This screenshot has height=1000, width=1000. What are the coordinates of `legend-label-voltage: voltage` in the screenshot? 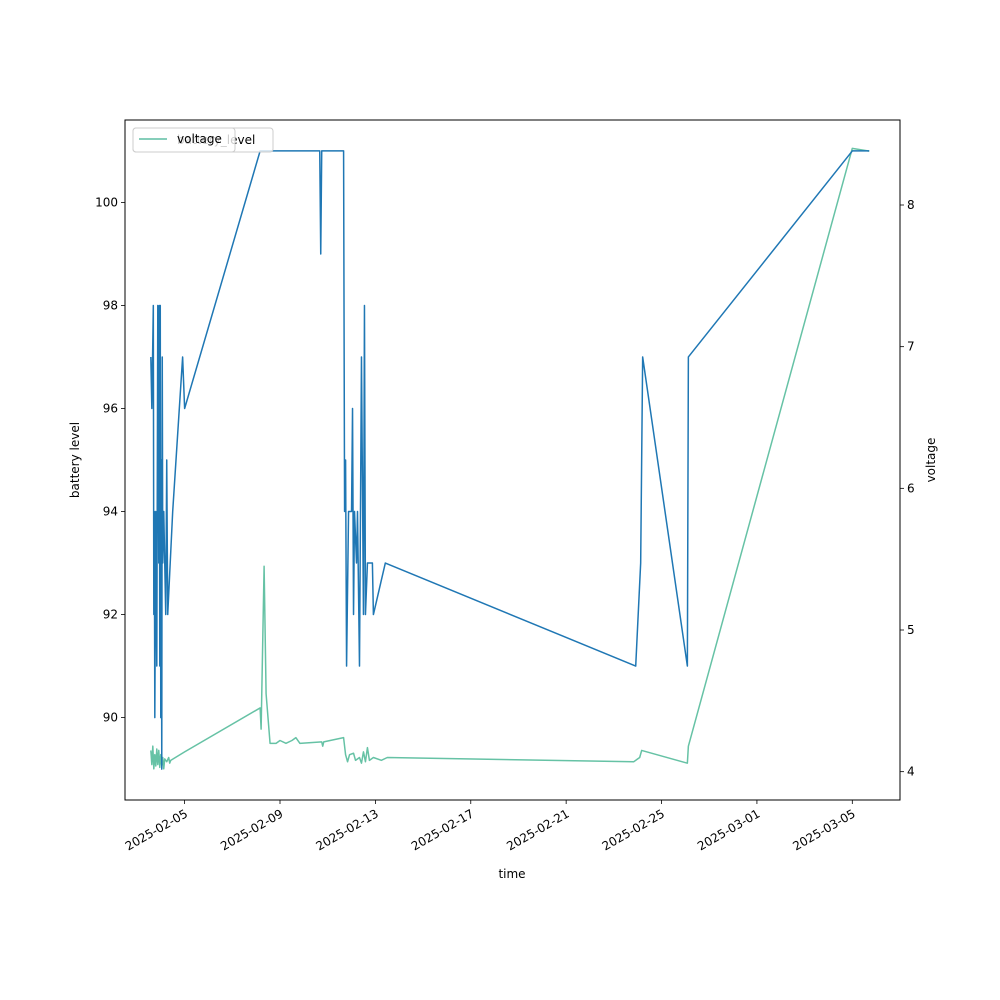 It's located at (199, 139).